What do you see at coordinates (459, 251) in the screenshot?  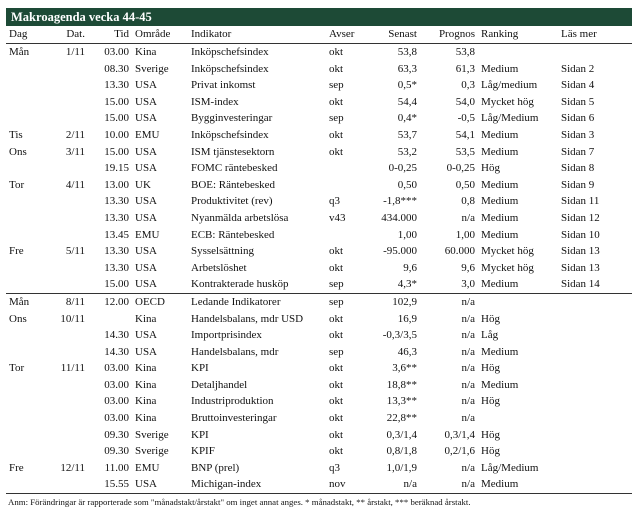 I see `table-cell: 60.000` at bounding box center [459, 251].